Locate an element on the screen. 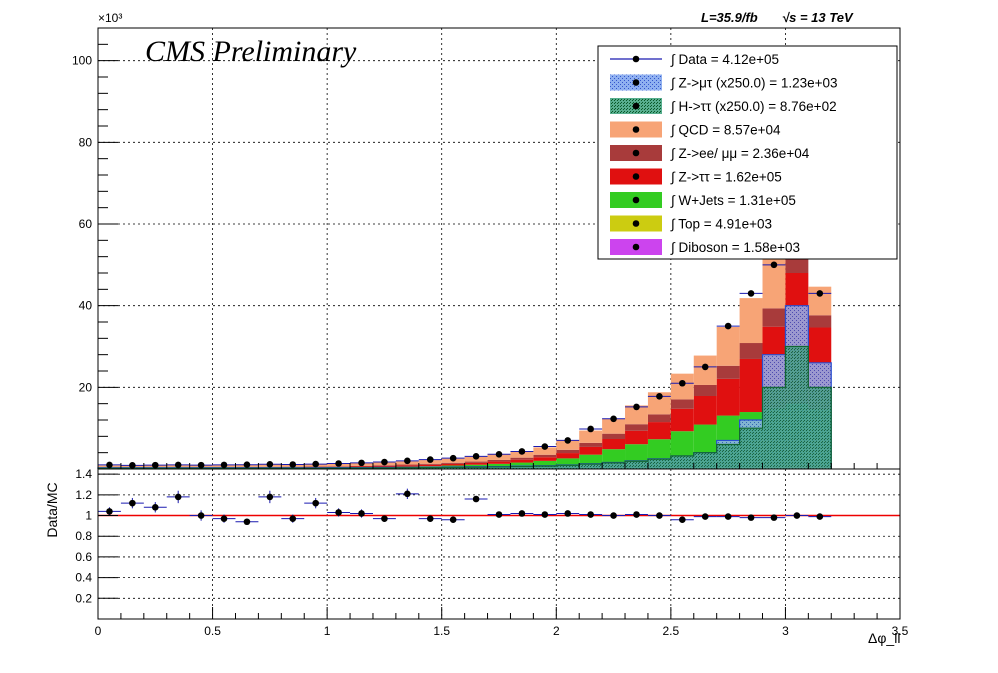 The width and height of the screenshot is (998, 673). cms-preliminary-label: CMS Preliminary is located at coordinates (251, 51).